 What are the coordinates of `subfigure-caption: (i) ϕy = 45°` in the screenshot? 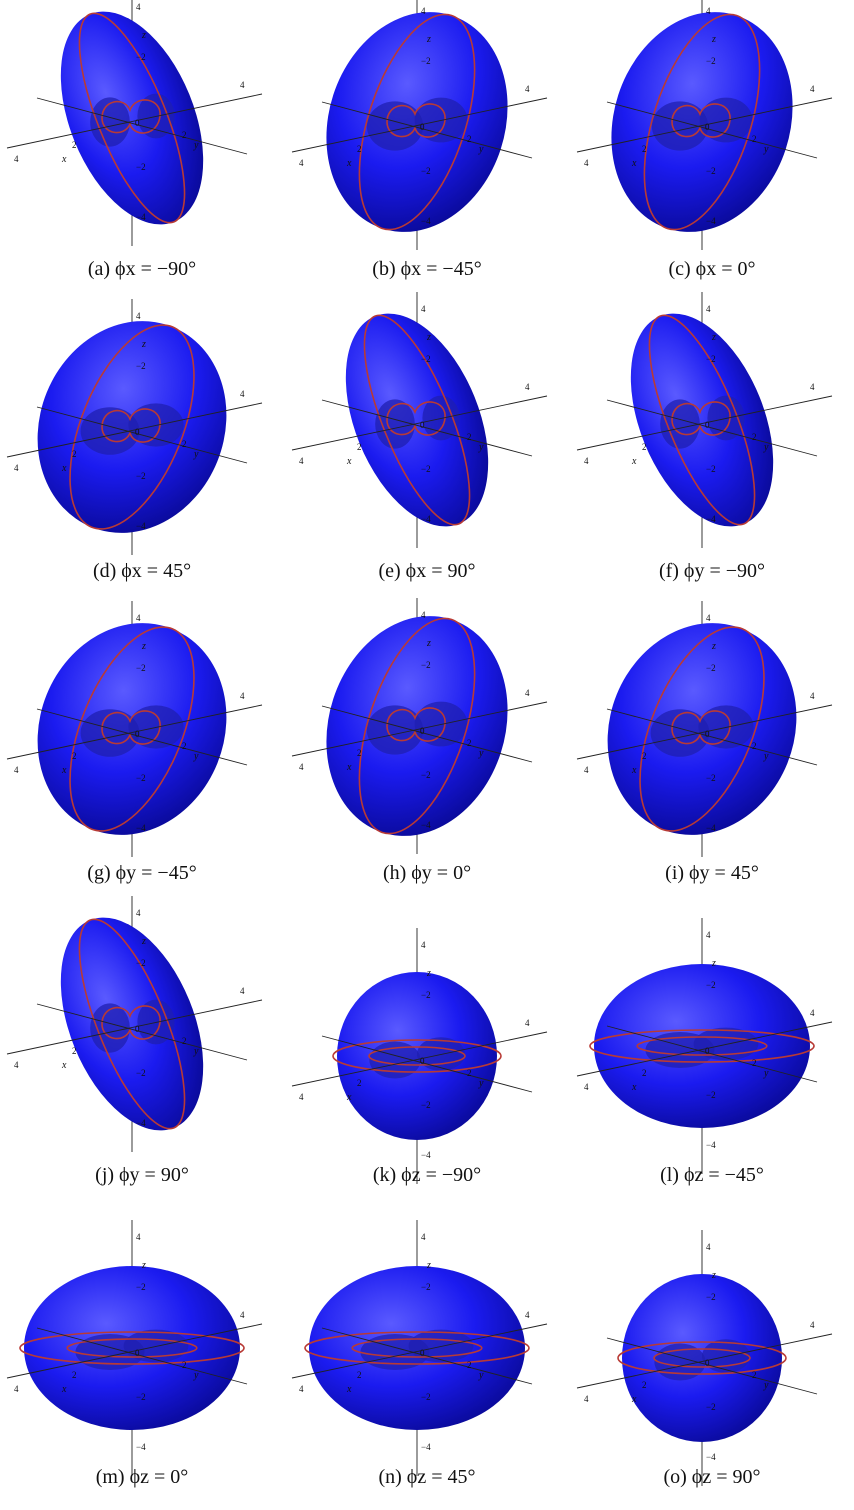 It's located at (712, 873).